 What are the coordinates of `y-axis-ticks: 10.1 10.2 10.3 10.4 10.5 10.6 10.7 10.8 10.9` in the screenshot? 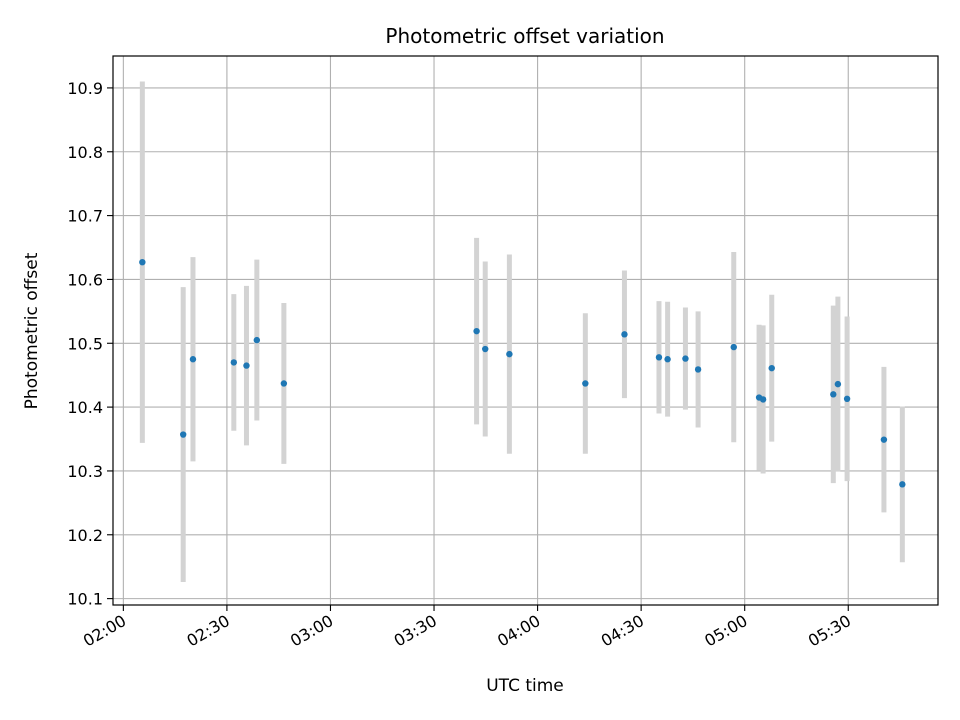 It's located at (90, 344).